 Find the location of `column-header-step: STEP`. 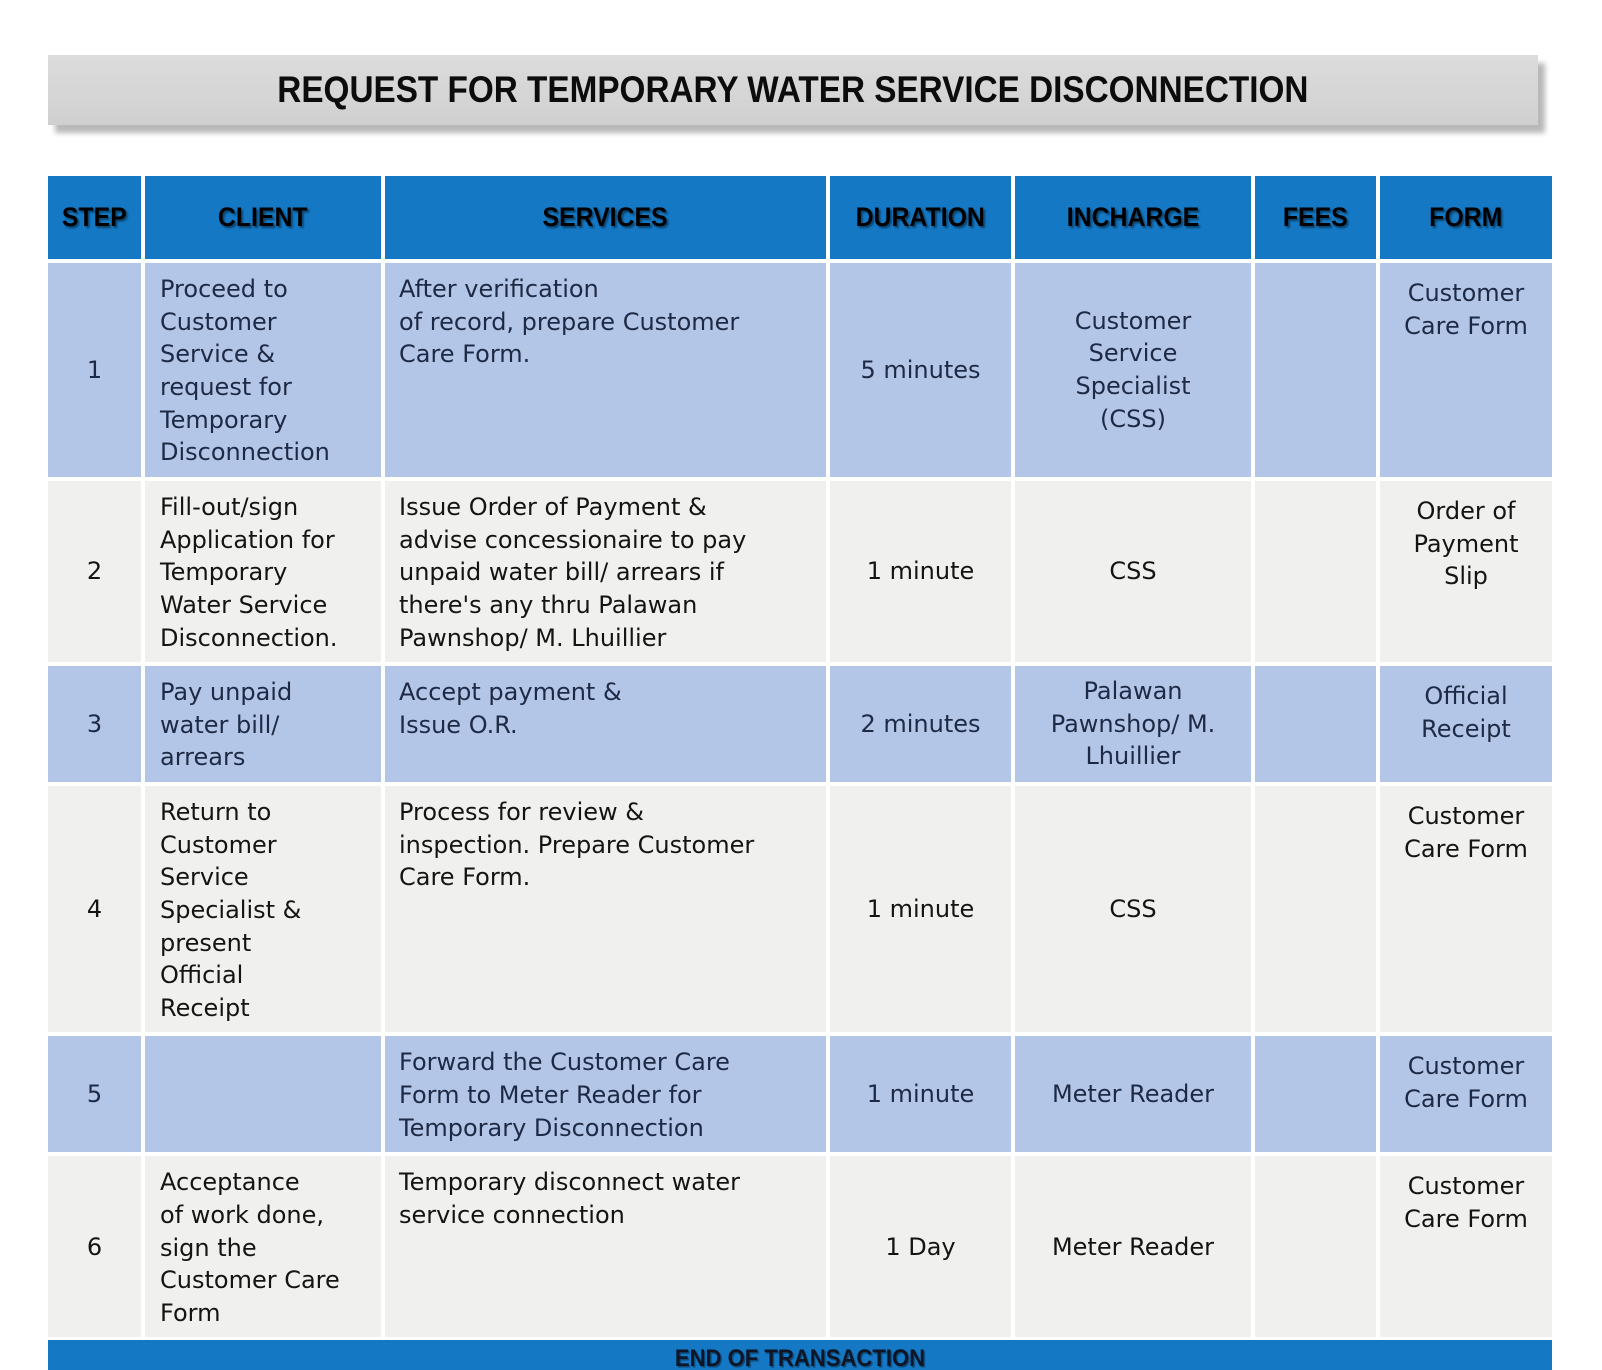

column-header-step: STEP is located at coordinates (96, 217).